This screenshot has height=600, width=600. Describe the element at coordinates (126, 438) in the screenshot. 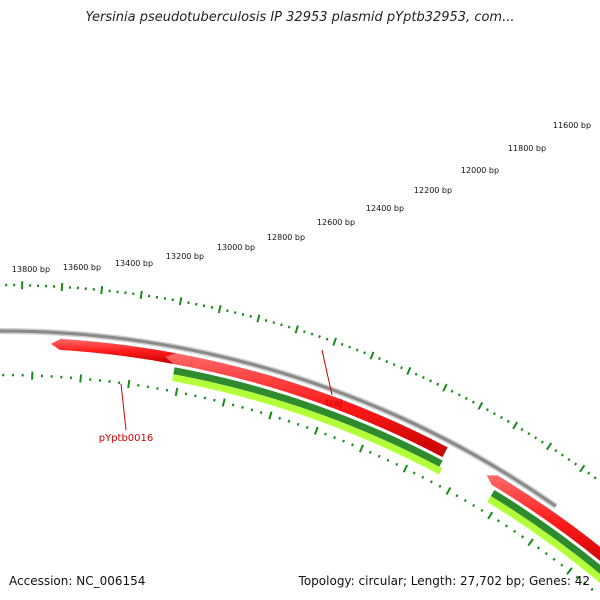

I see `gene-label-pyptb0016: pYptb0016` at that location.